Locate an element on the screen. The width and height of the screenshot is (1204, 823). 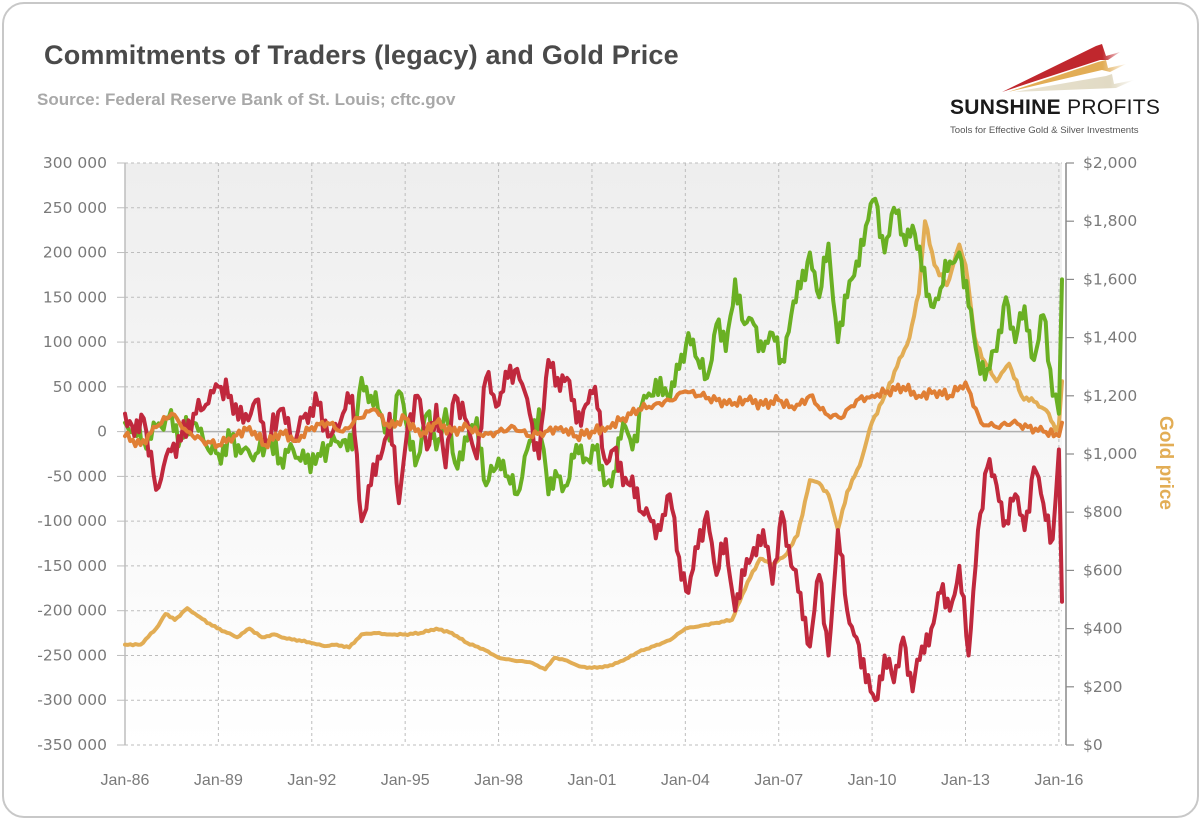
logo-brand: SUNSHINE PROFITS is located at coordinates (1055, 108).